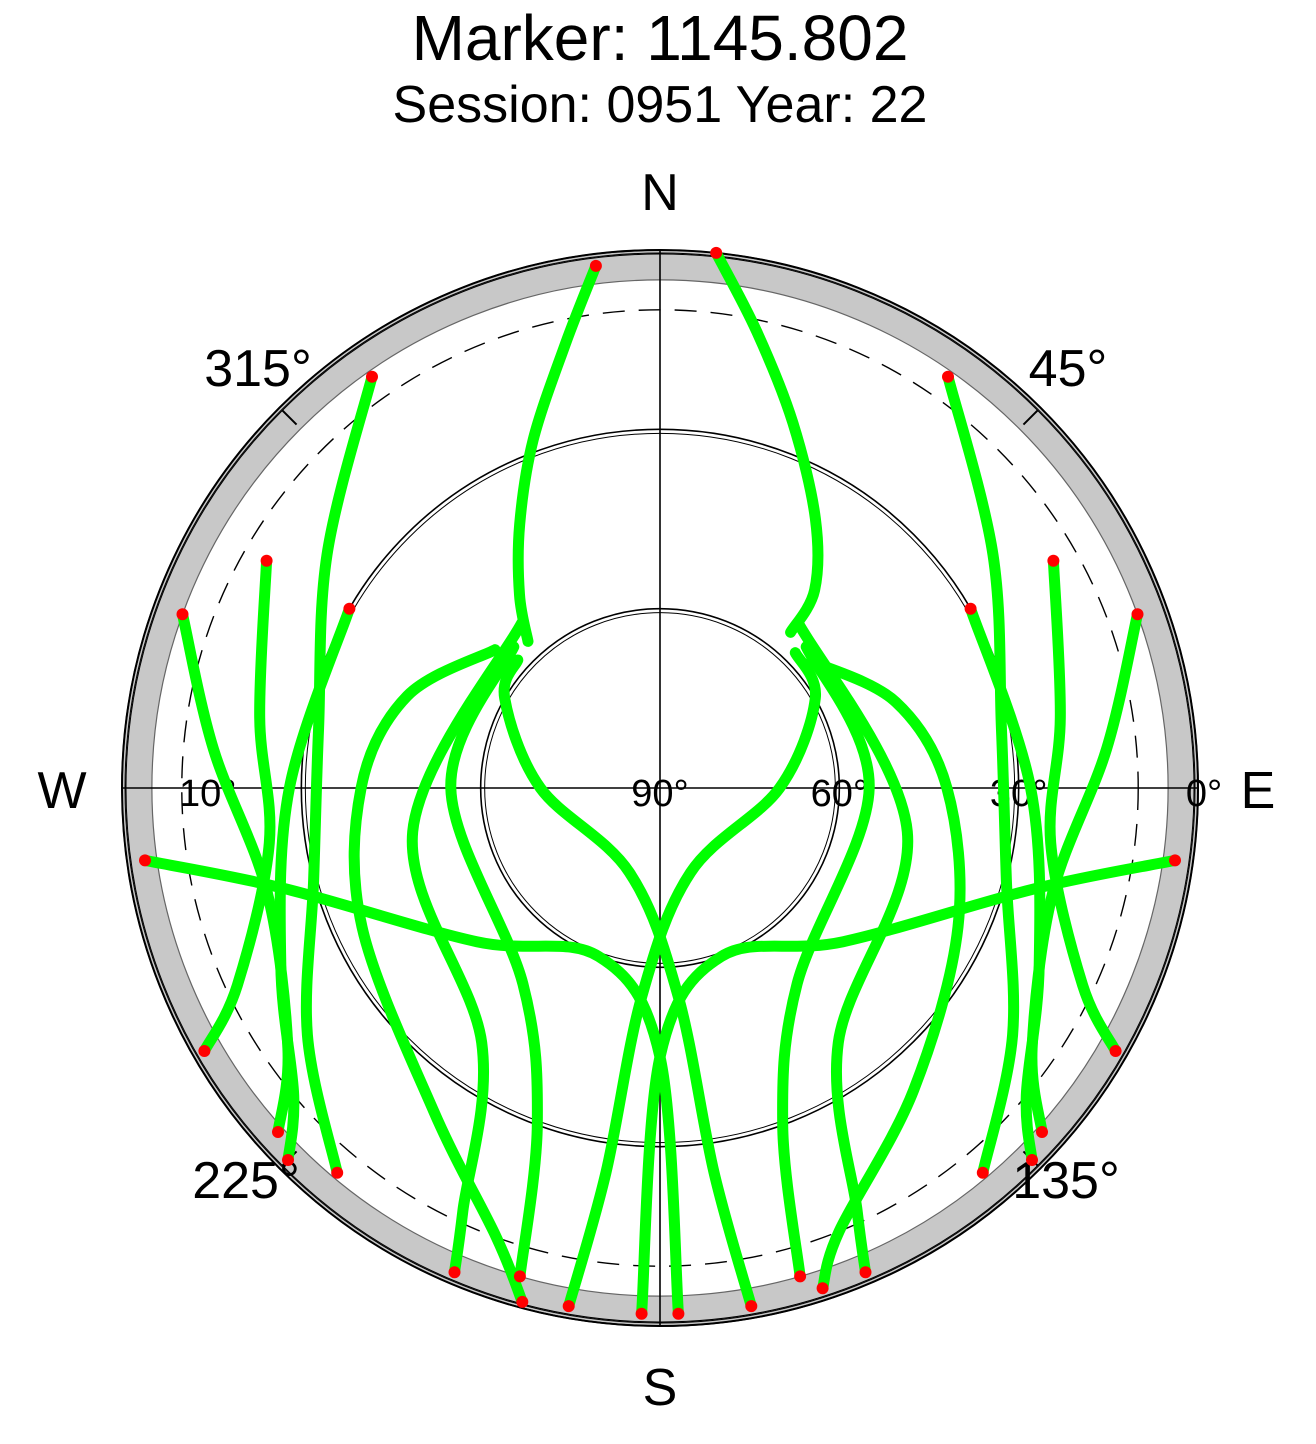 The height and width of the screenshot is (1444, 1316). I want to click on track-endpoint-5-end, so click(288, 1160).